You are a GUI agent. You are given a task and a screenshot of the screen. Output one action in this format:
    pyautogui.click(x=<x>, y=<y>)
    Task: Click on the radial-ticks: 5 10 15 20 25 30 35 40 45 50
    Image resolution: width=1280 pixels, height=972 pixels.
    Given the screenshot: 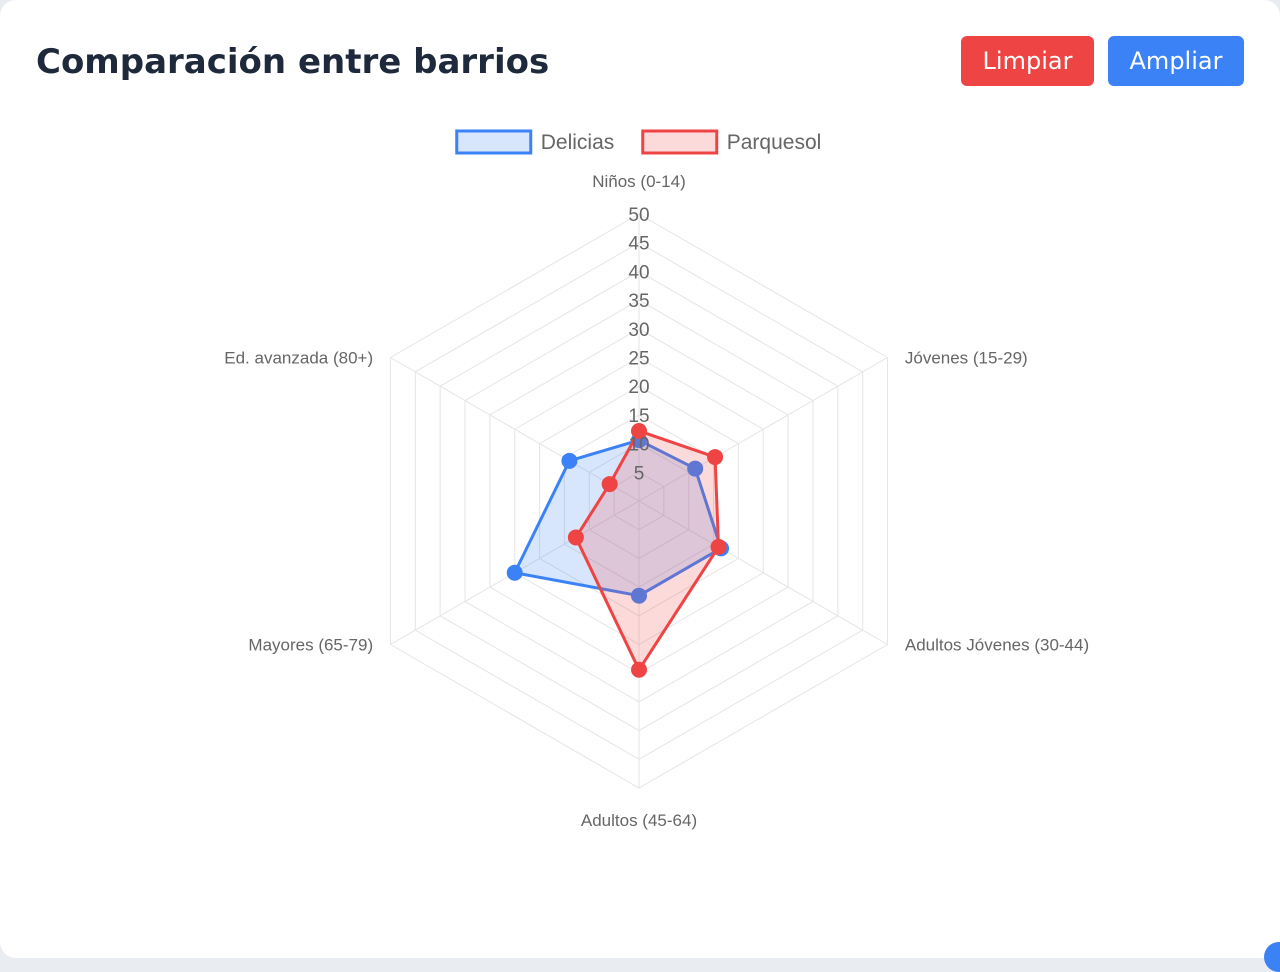 What is the action you would take?
    pyautogui.click(x=638, y=344)
    